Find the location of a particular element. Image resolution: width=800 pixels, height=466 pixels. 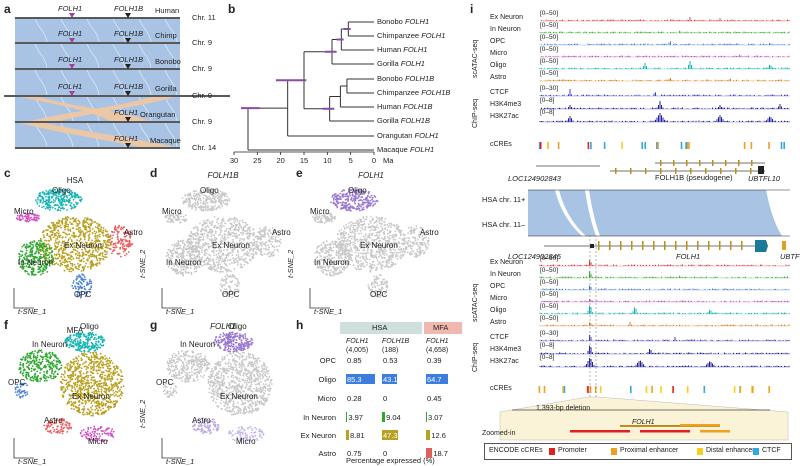

tsne-plot-f is located at coordinates (69, 395).